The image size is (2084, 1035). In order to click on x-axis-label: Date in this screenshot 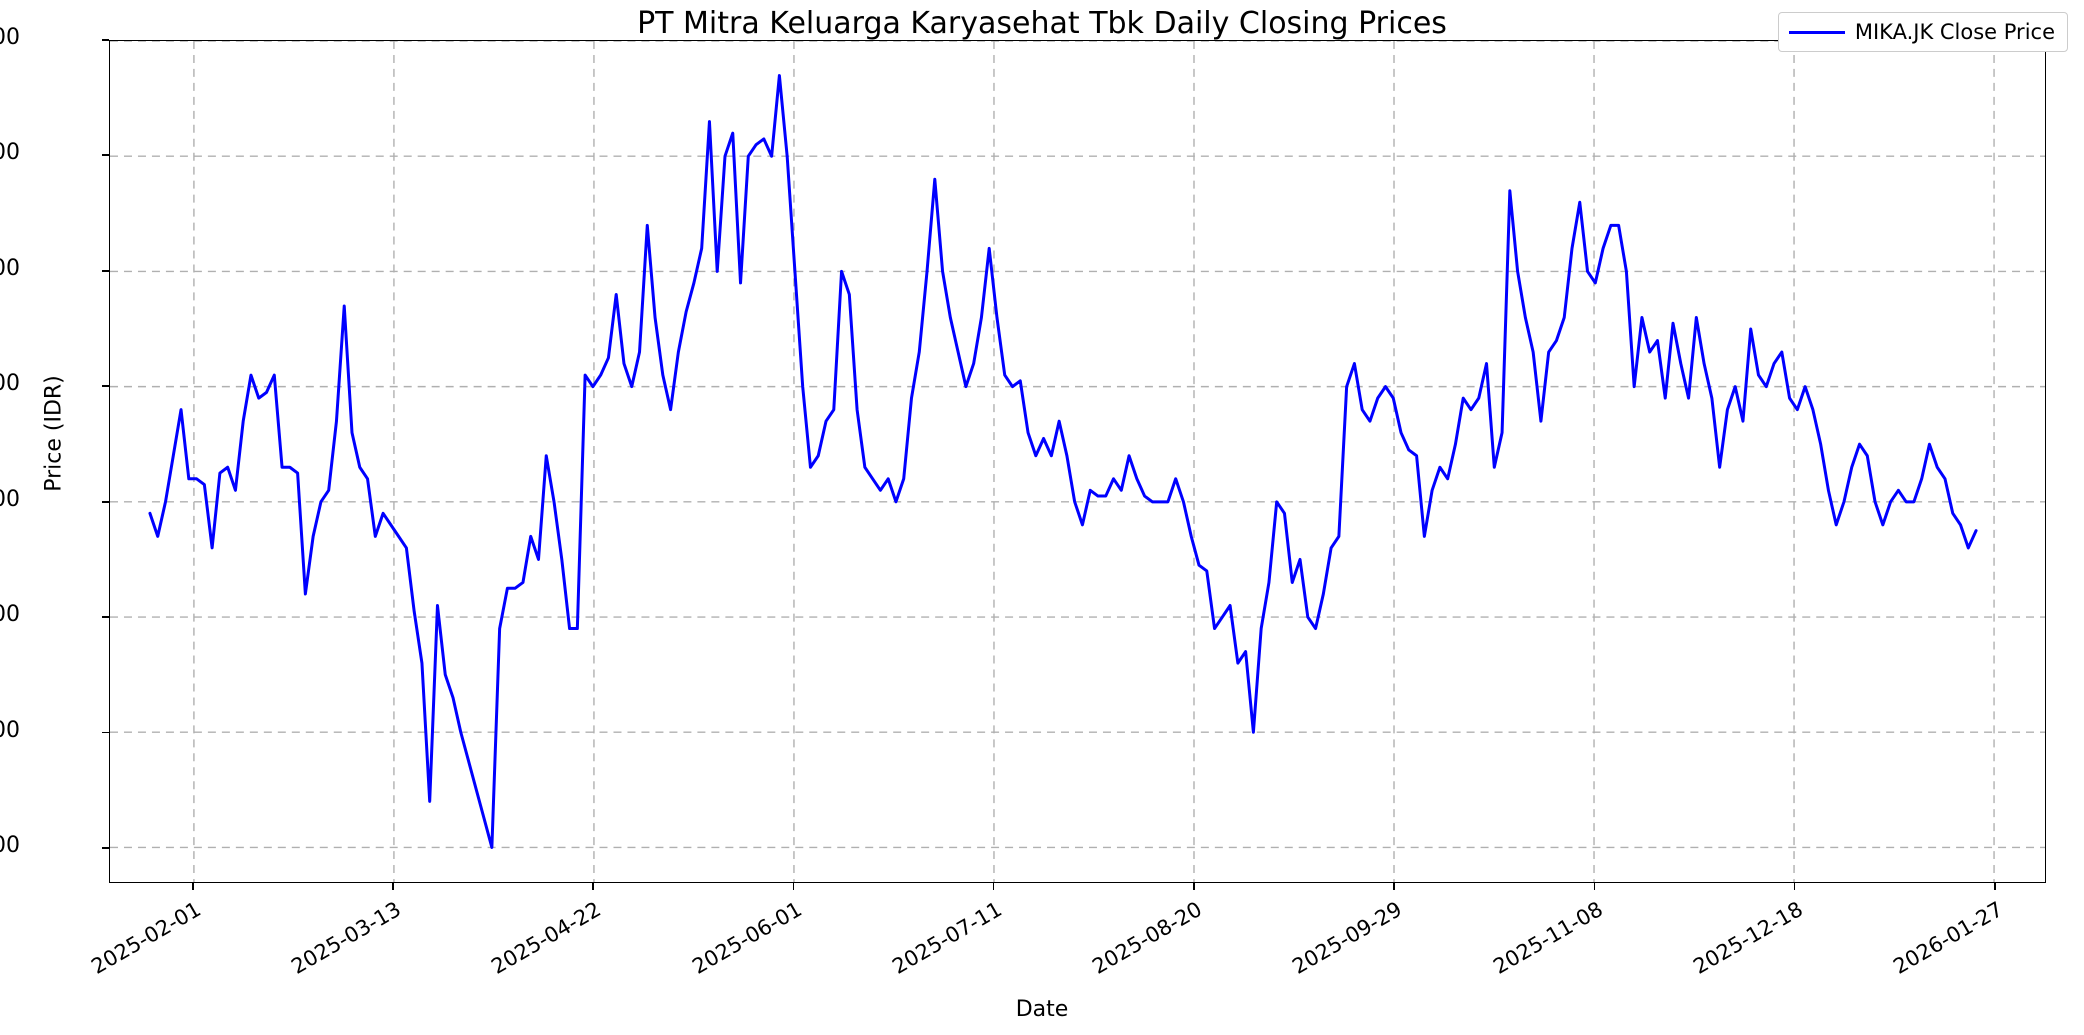, I will do `click(1042, 1009)`.